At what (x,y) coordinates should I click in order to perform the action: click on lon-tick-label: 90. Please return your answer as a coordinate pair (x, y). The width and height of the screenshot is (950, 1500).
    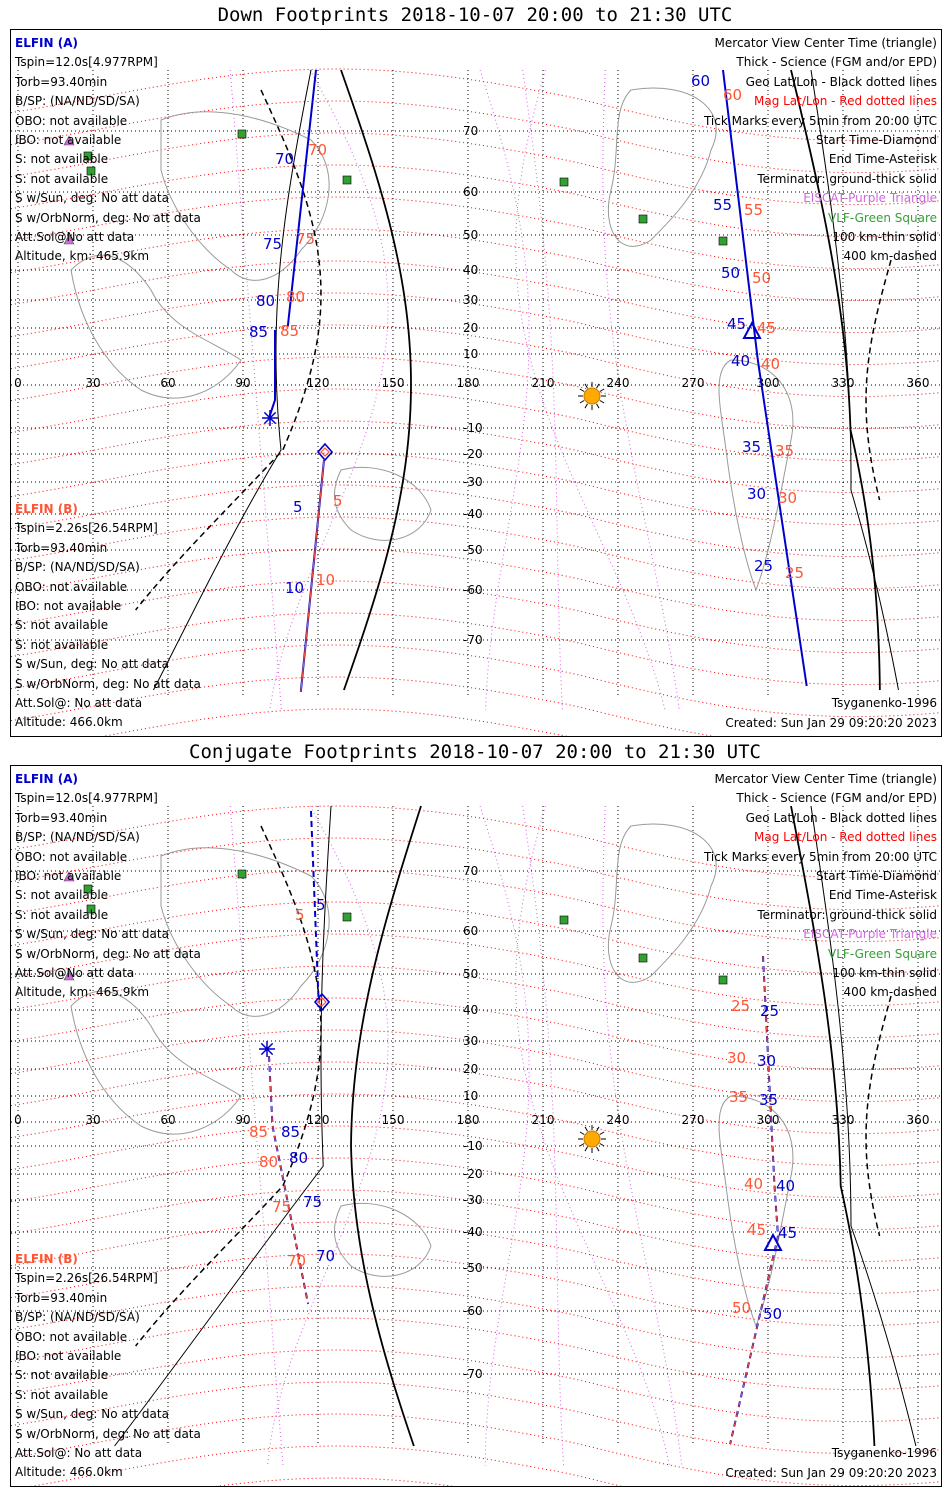
    Looking at the image, I should click on (242, 383).